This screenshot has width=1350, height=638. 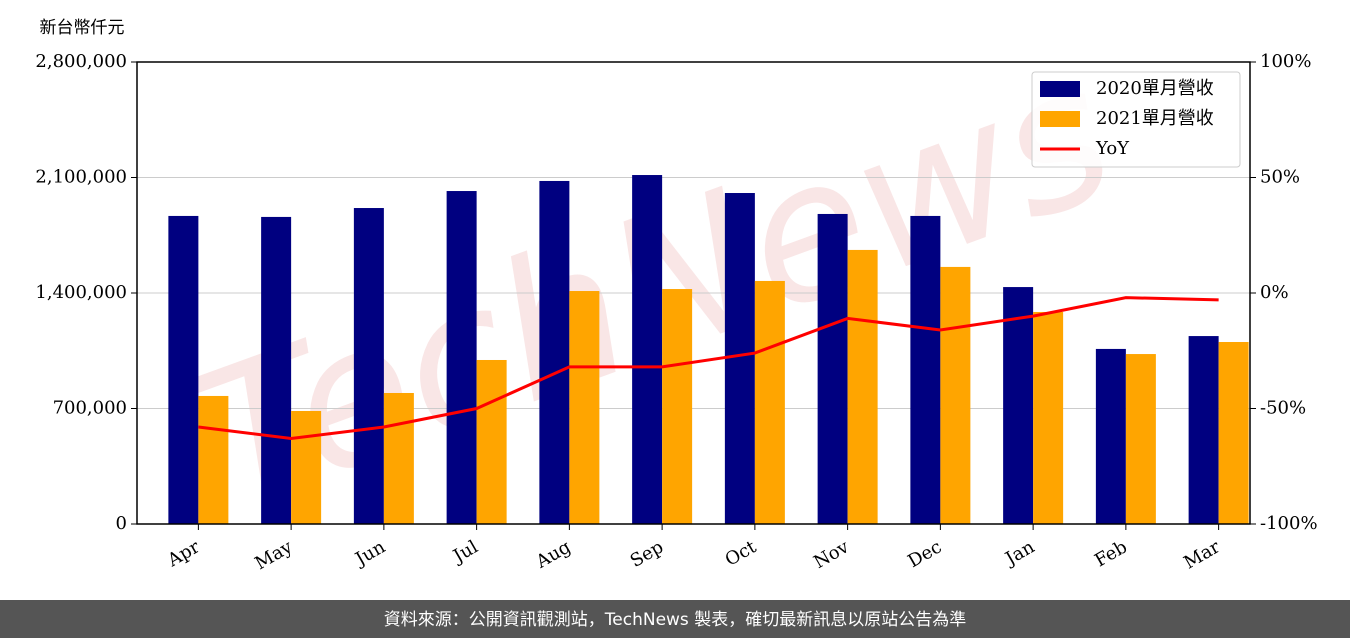 I want to click on x-tick-label: Oct, so click(x=741, y=553).